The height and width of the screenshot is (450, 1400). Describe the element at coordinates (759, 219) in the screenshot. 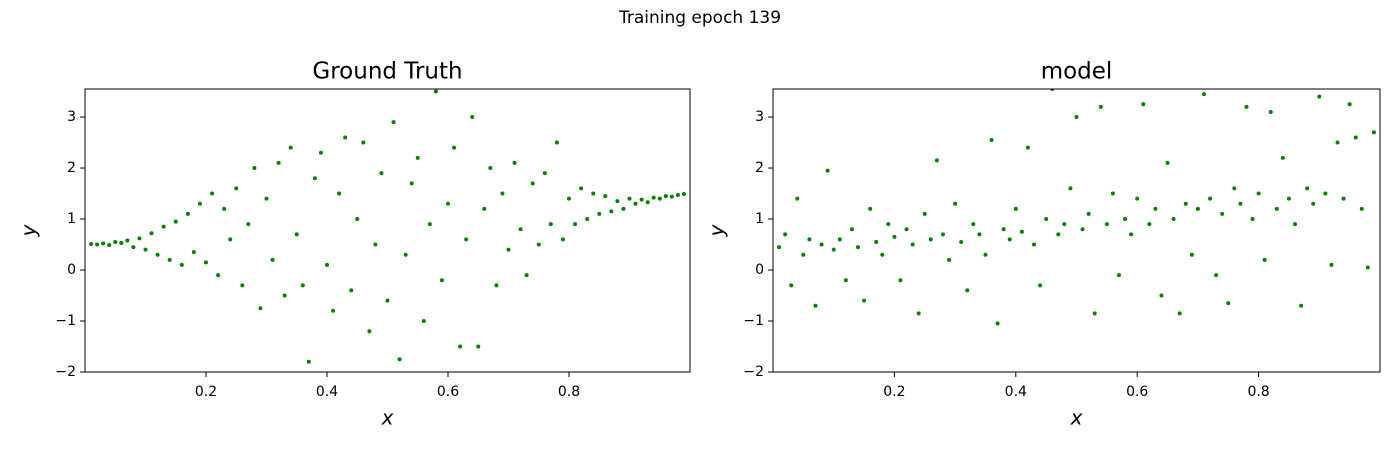

I see `y-tick-label: 1` at that location.